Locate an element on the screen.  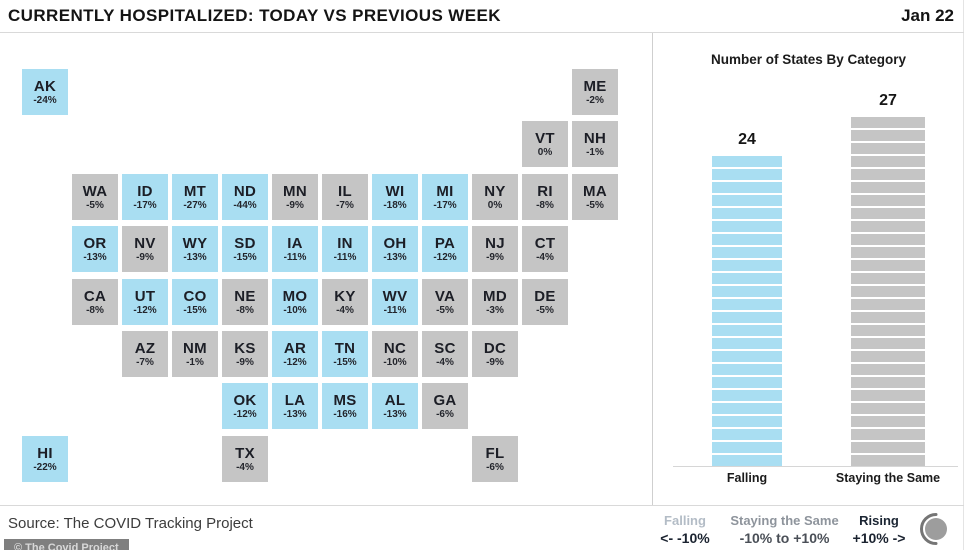
state-abbr: KY is located at coordinates (345, 296).